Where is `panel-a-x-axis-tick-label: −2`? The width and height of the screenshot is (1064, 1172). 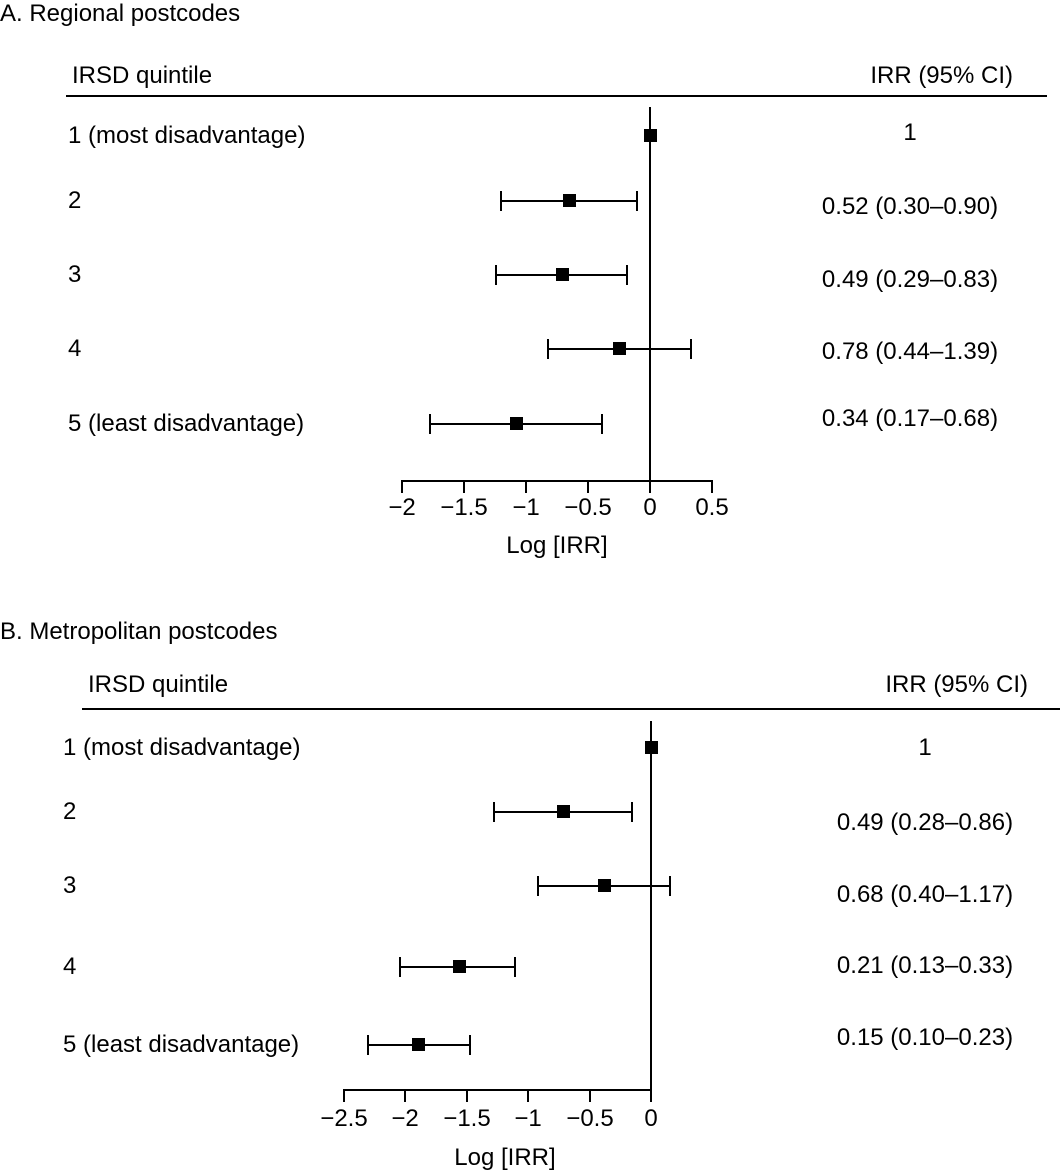 panel-a-x-axis-tick-label: −2 is located at coordinates (402, 507).